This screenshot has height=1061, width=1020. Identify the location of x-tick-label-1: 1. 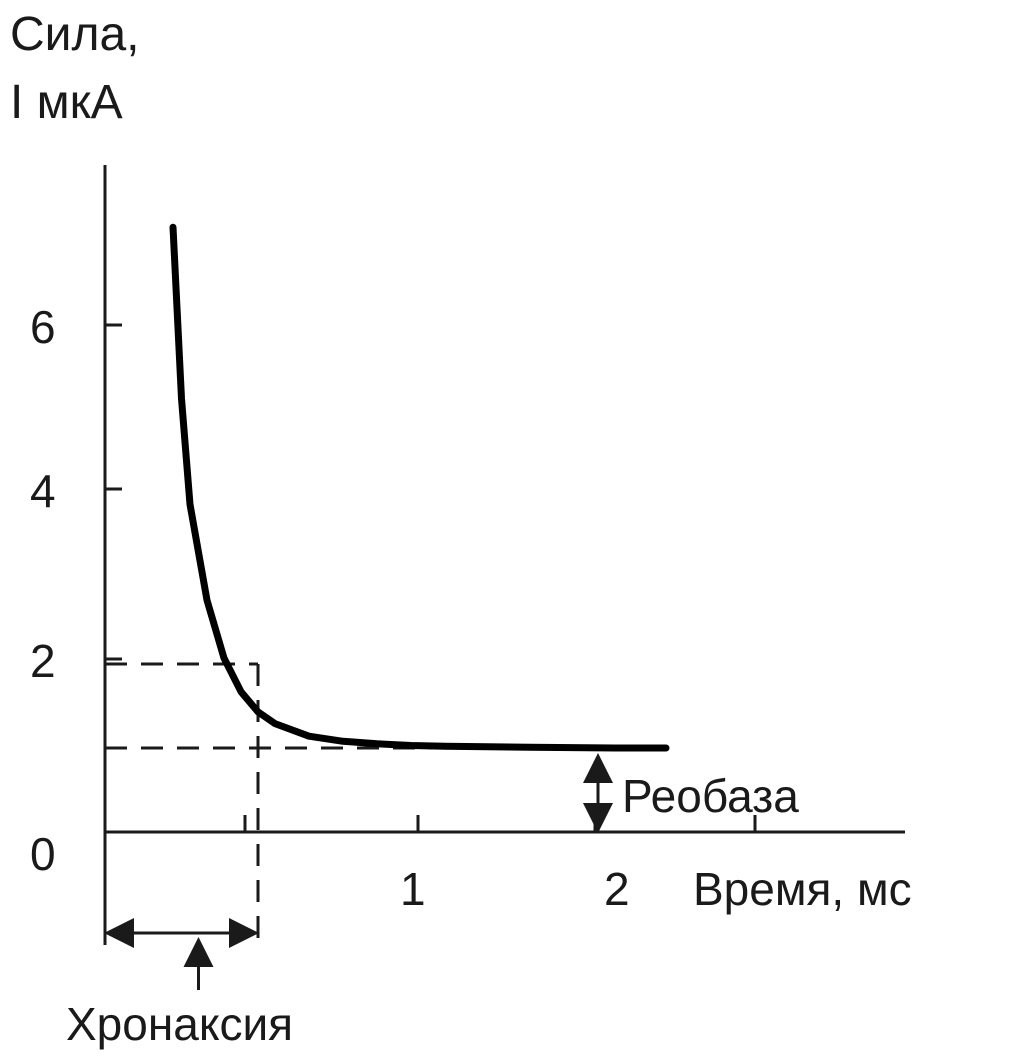
(413, 889).